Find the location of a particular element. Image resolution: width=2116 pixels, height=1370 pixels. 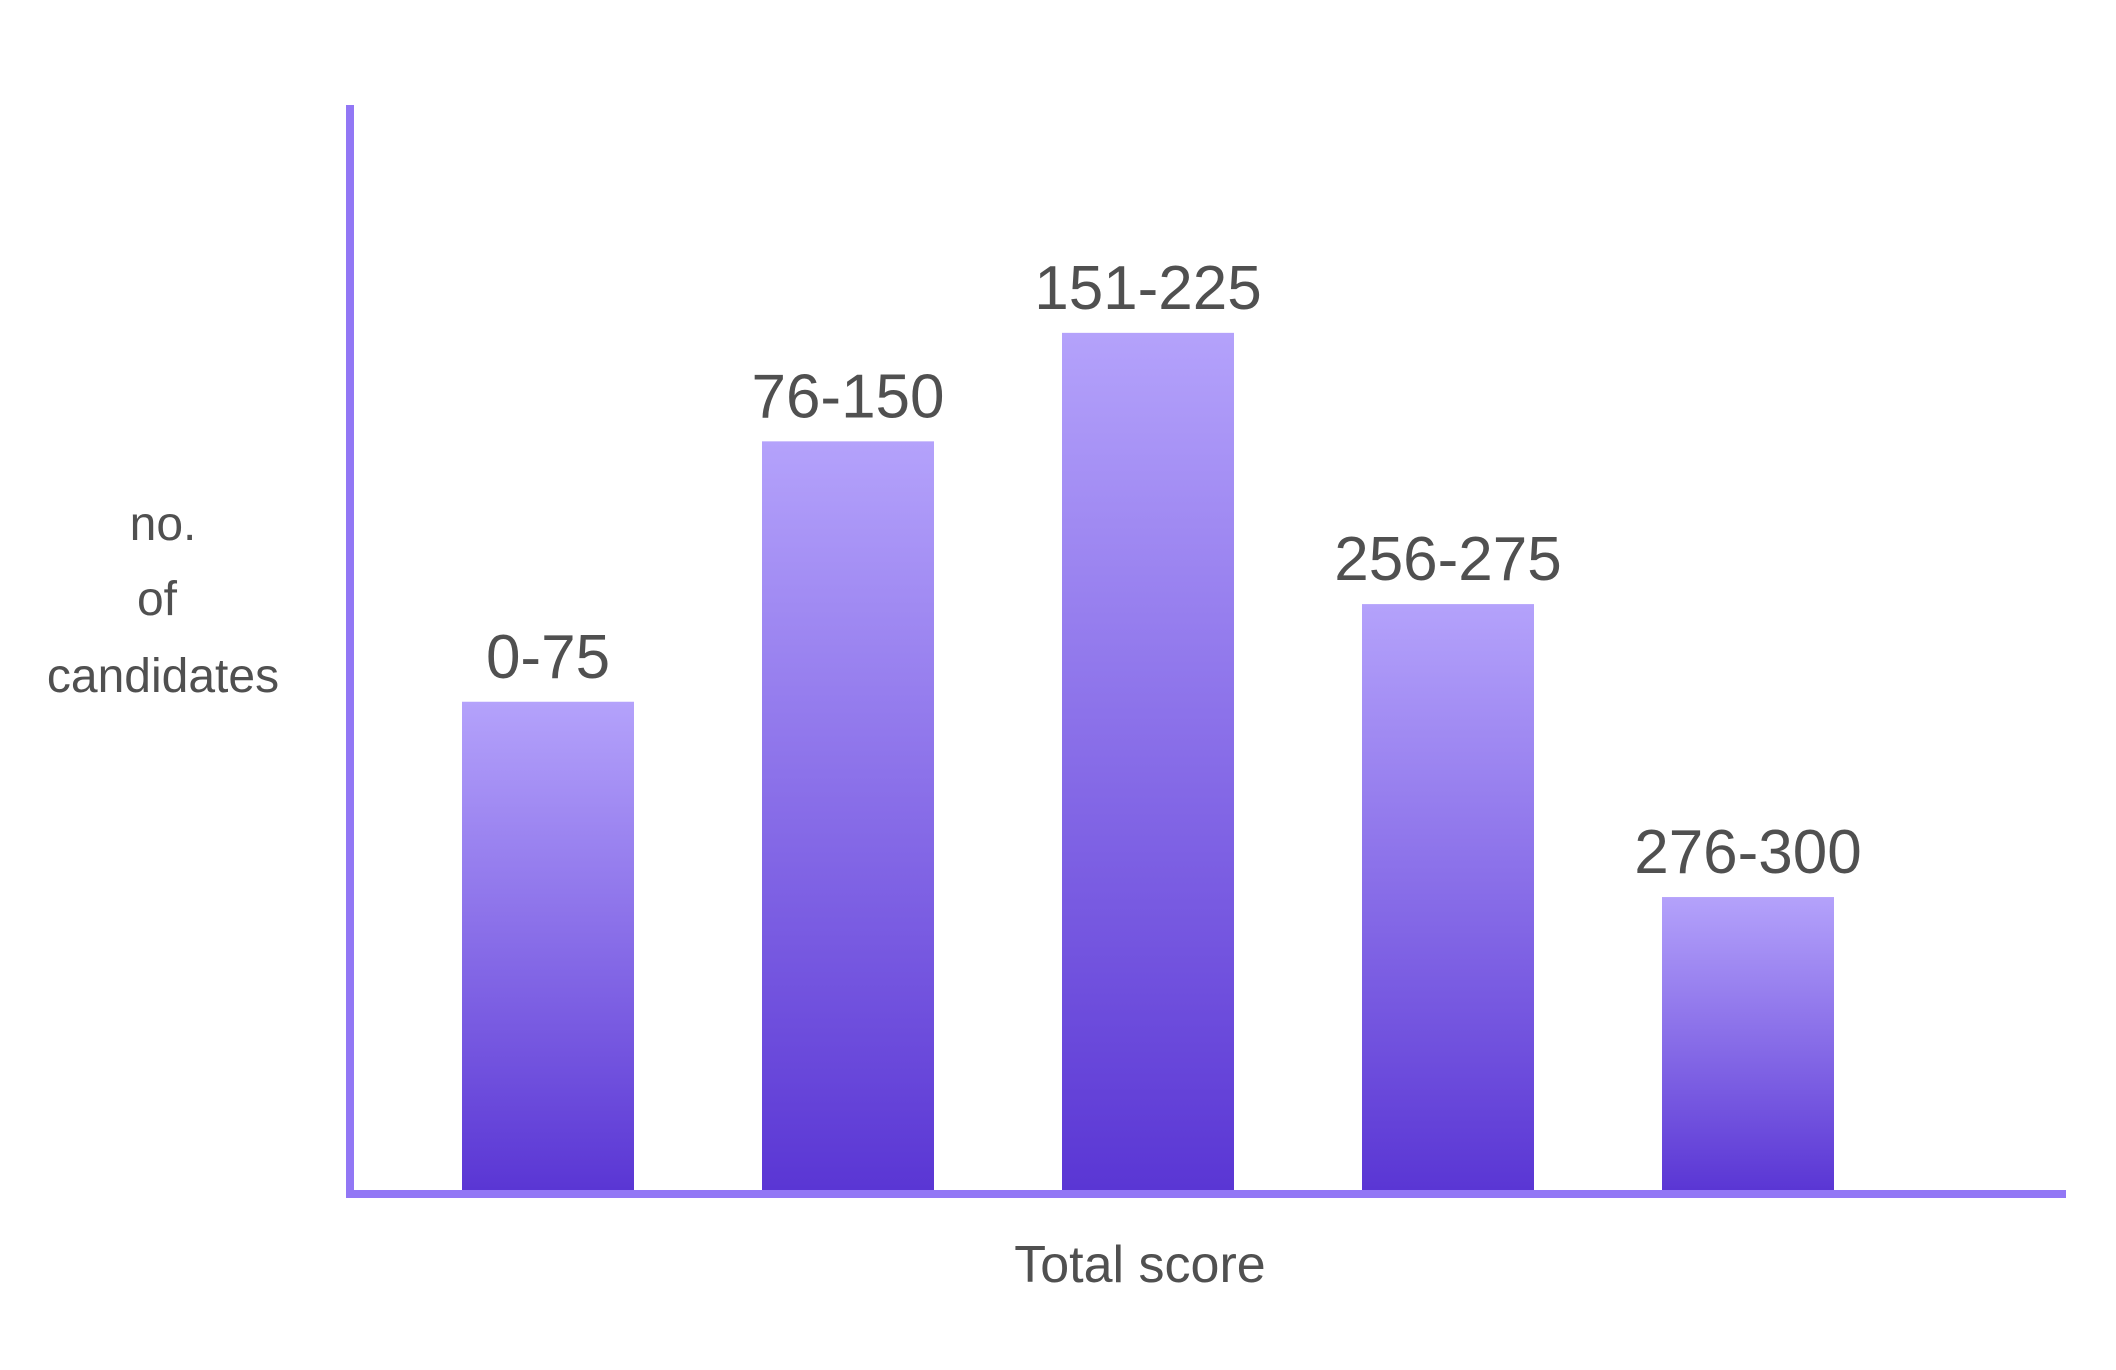

bar-label-256-275: 256-275 is located at coordinates (1448, 559).